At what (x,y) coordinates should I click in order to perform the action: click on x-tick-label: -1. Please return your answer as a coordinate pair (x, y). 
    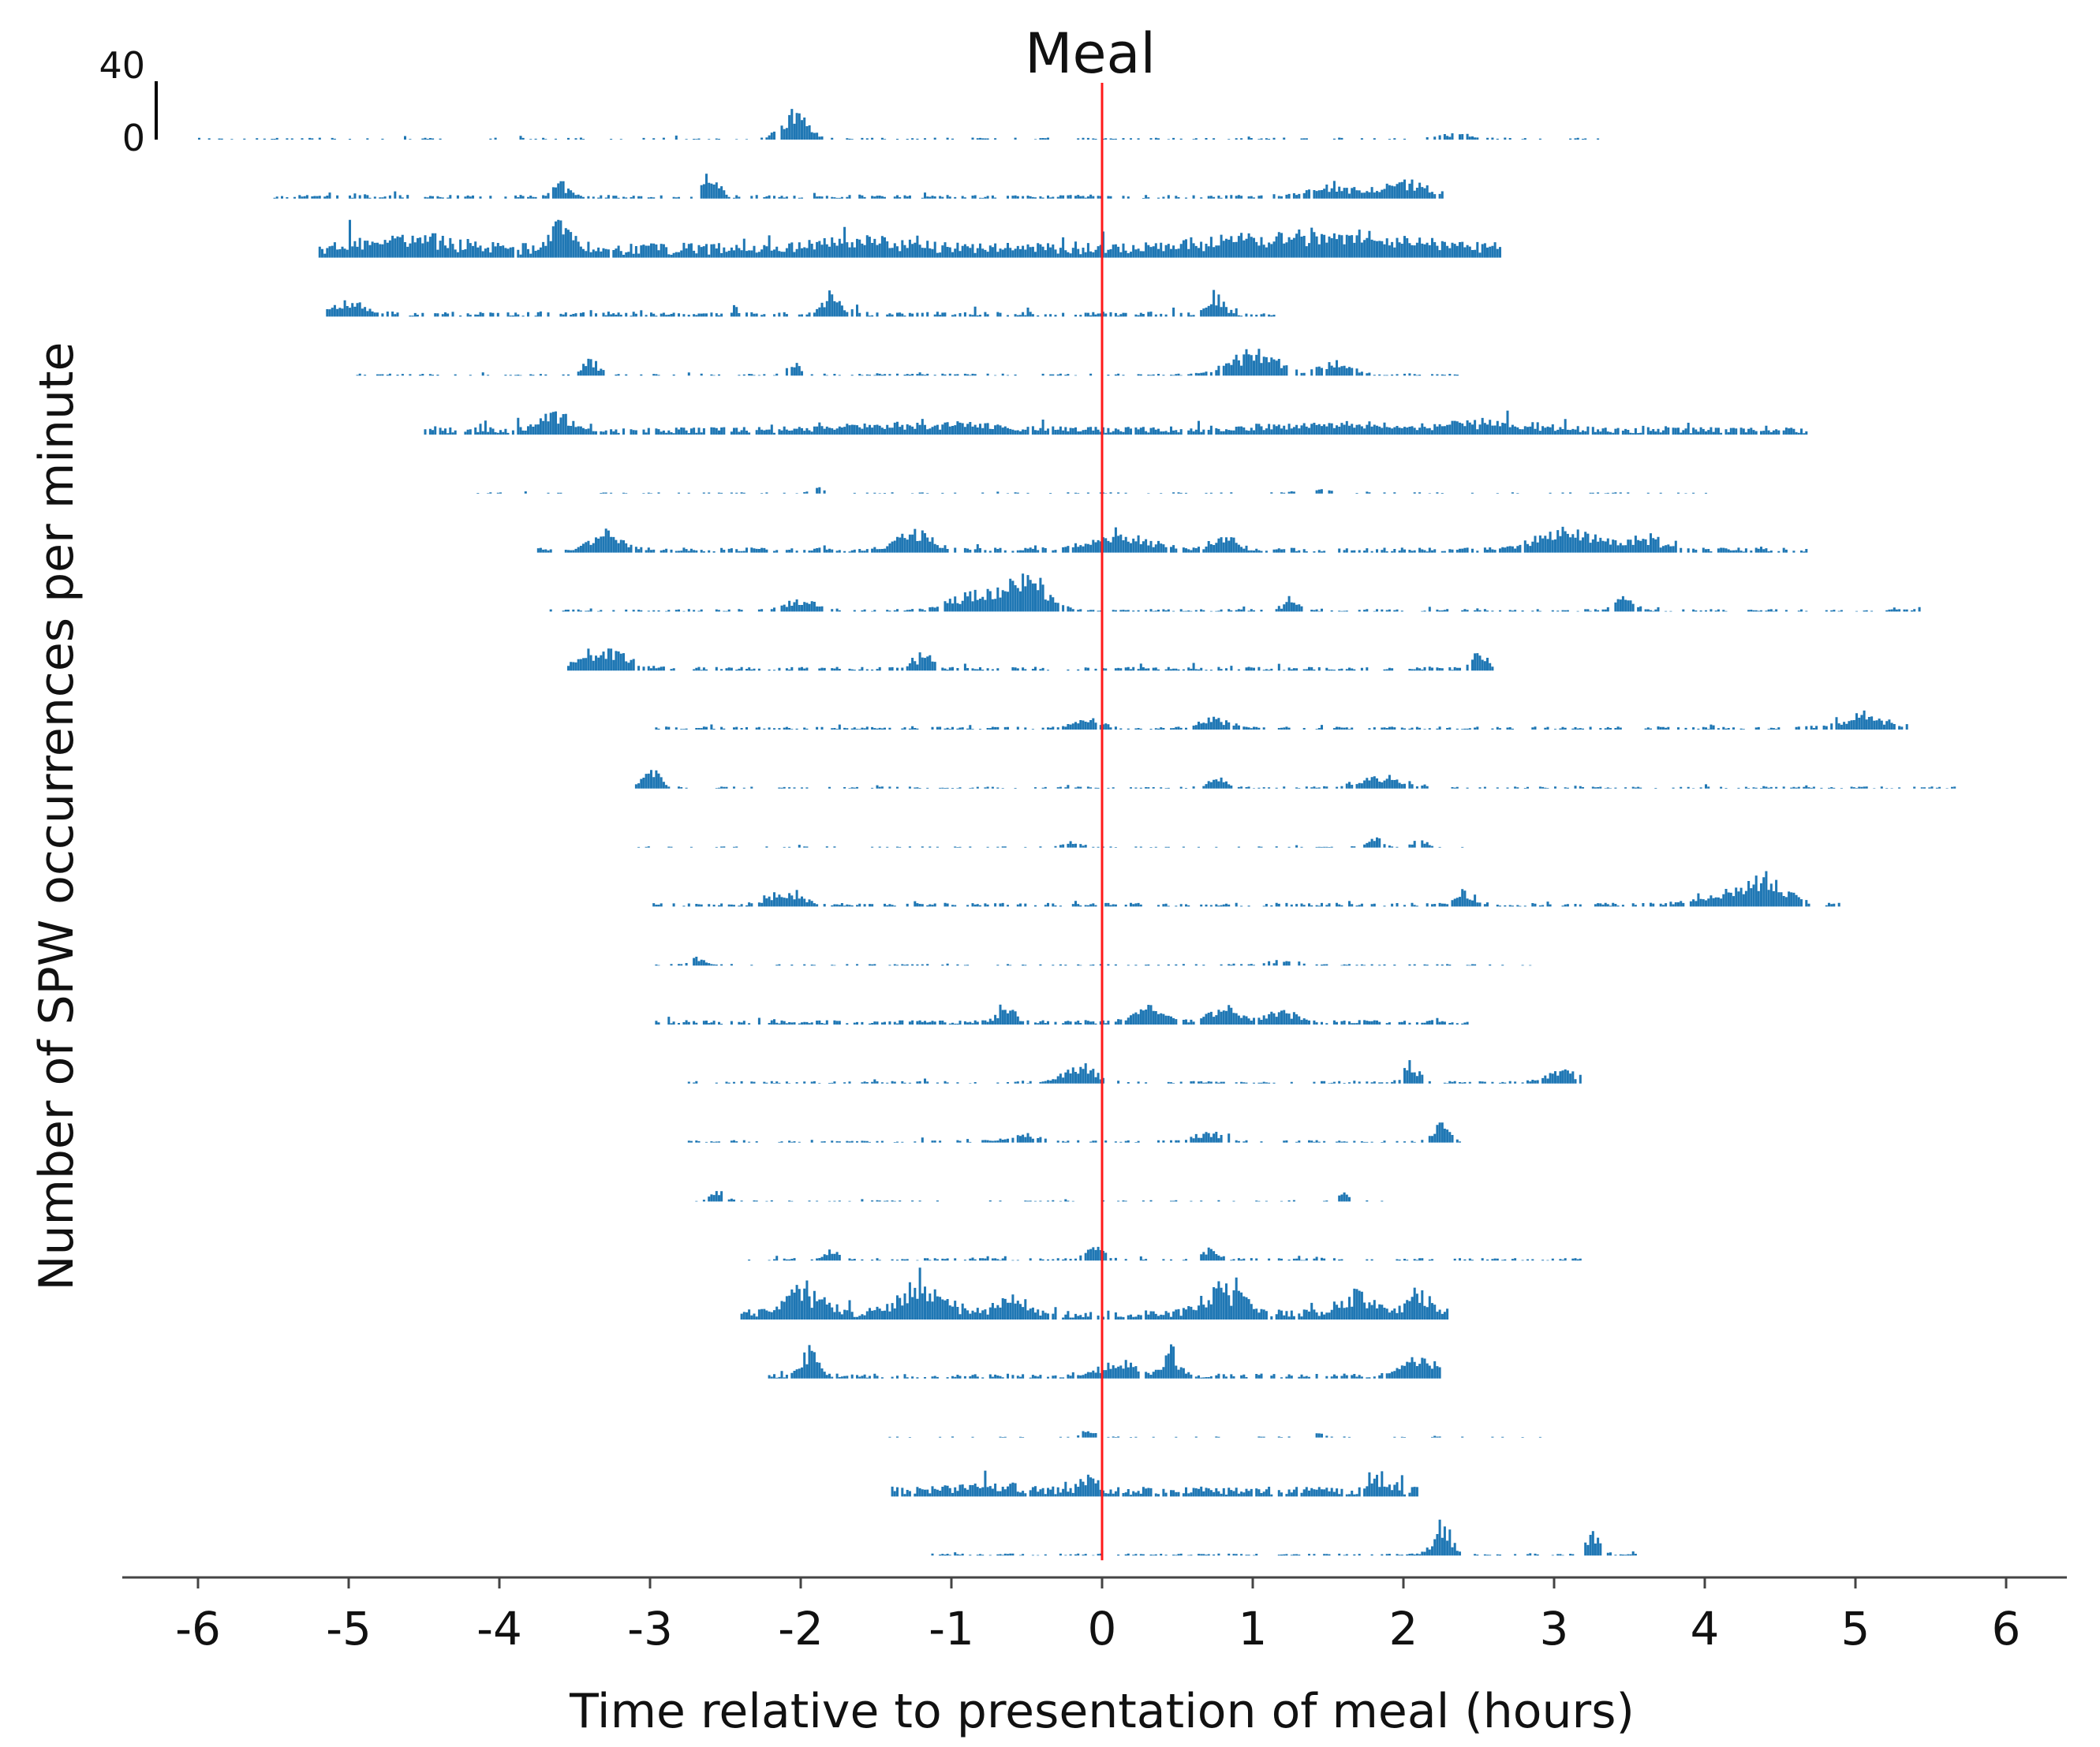
    Looking at the image, I should click on (951, 1629).